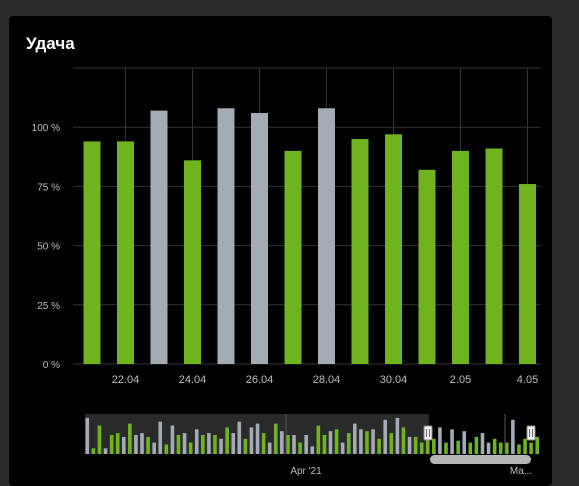  Describe the element at coordinates (326, 236) in the screenshot. I see `bar-28.04` at that location.